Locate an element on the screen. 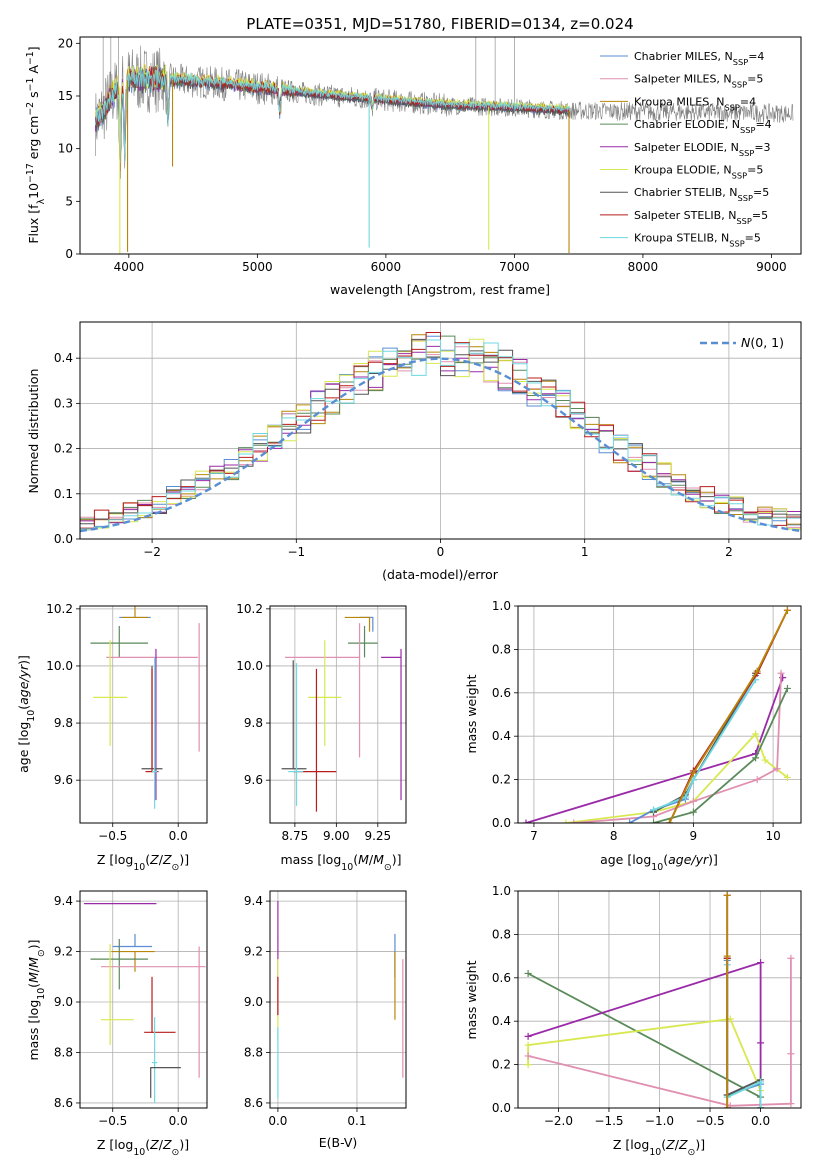 This screenshot has height=1170, width=819. x-tick-label: 9000 is located at coordinates (771, 267).